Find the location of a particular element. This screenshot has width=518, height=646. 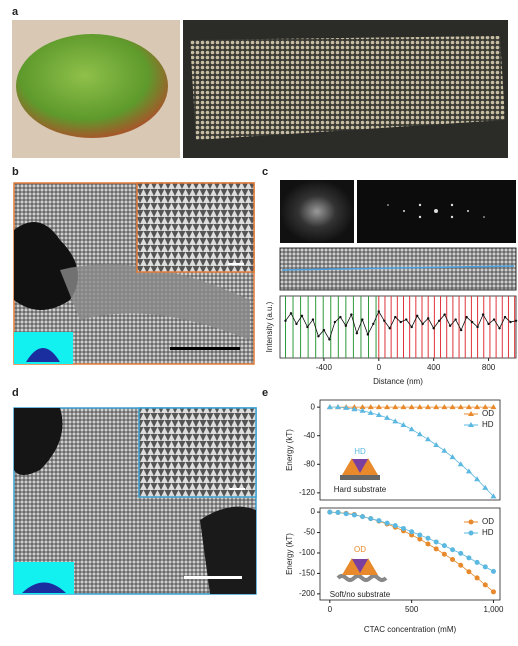

y-tick-label: -150 is located at coordinates (307, 573).